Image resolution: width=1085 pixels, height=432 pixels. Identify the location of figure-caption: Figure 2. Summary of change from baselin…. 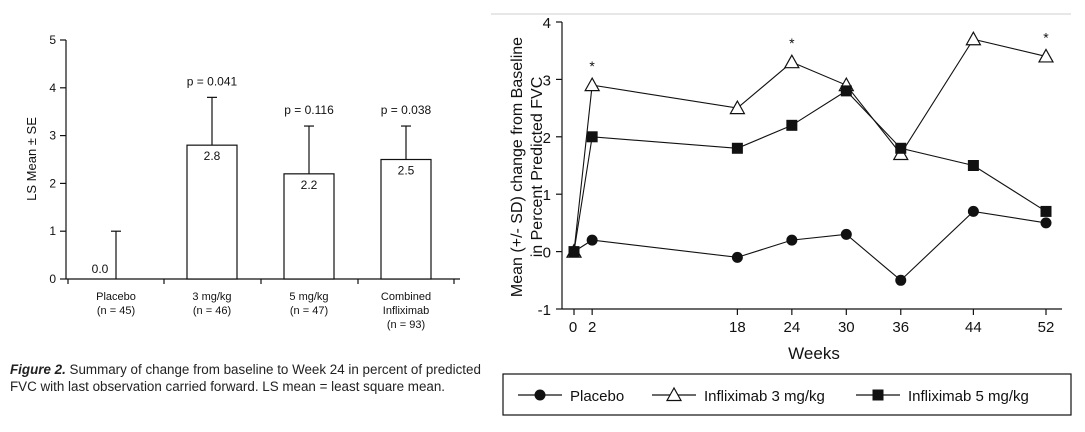
(252, 378).